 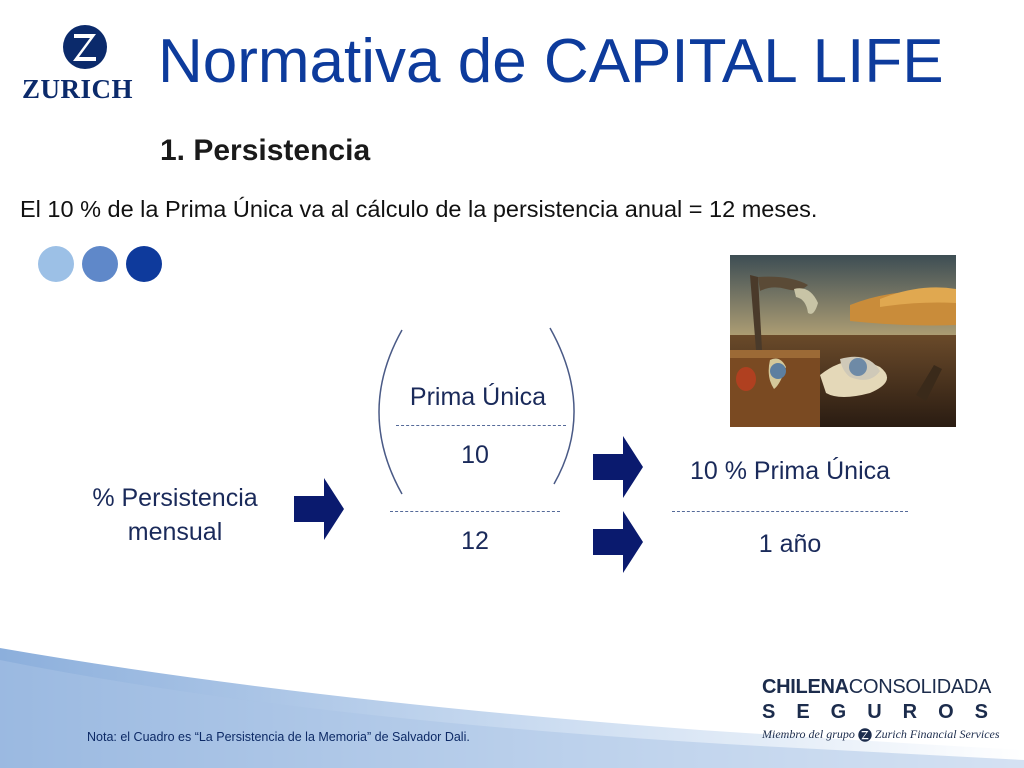 I want to click on brand-tagline-suffix: Zurich Financial Services, so click(x=937, y=734).